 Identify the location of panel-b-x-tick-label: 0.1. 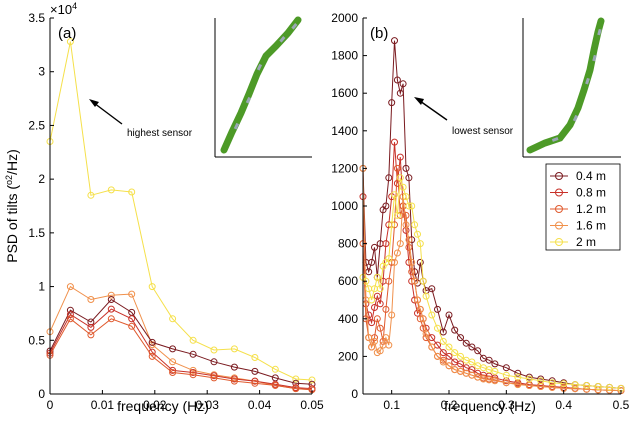
(391, 405).